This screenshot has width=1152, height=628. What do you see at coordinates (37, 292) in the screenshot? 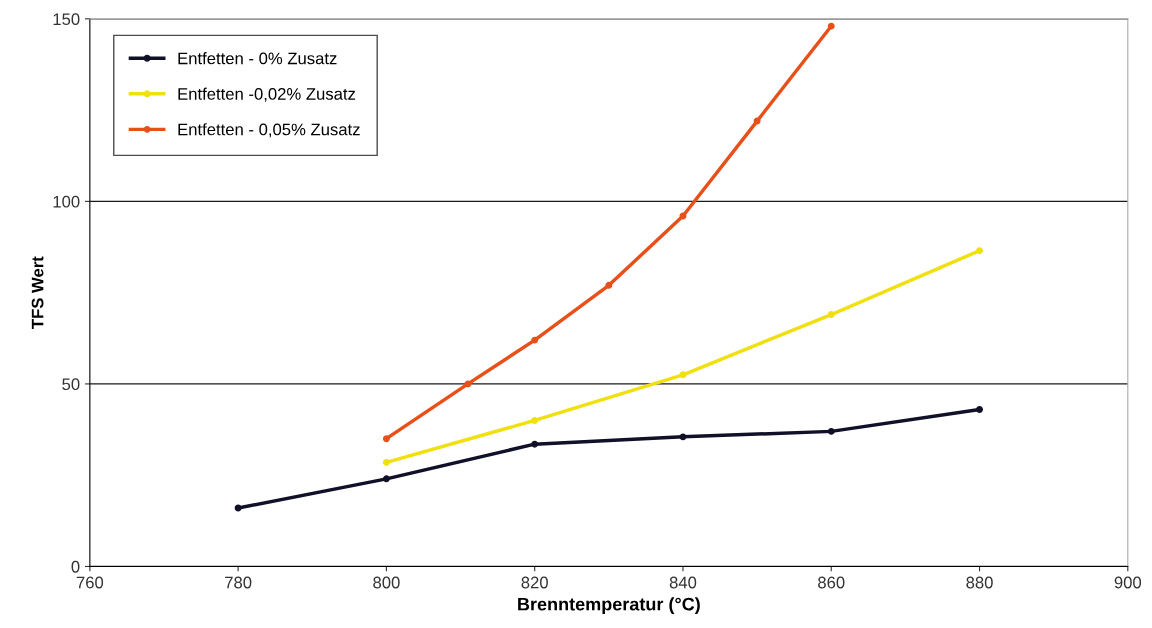
I see `y-axis-title: TFS Wert` at bounding box center [37, 292].